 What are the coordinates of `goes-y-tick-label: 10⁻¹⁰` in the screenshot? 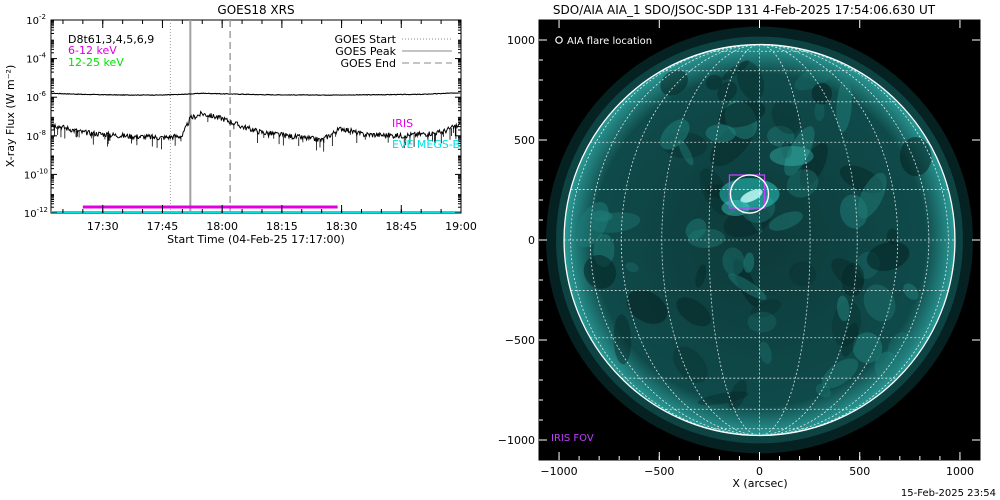 It's located at (36, 174).